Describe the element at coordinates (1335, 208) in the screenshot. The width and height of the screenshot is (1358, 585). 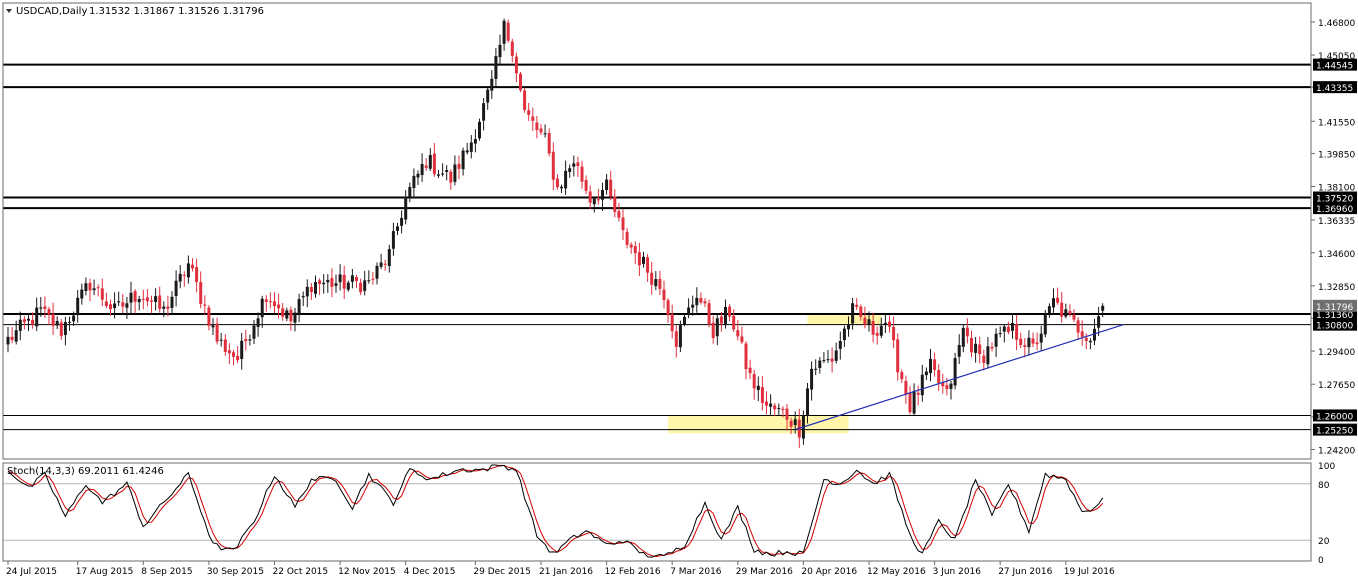
I see `level-price-tag` at that location.